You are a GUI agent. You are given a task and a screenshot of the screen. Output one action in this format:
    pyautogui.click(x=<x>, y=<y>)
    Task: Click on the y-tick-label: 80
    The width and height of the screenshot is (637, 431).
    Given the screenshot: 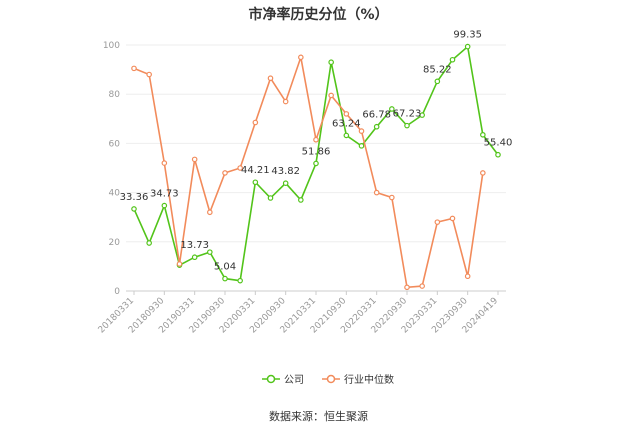 What is the action you would take?
    pyautogui.click(x=115, y=95)
    